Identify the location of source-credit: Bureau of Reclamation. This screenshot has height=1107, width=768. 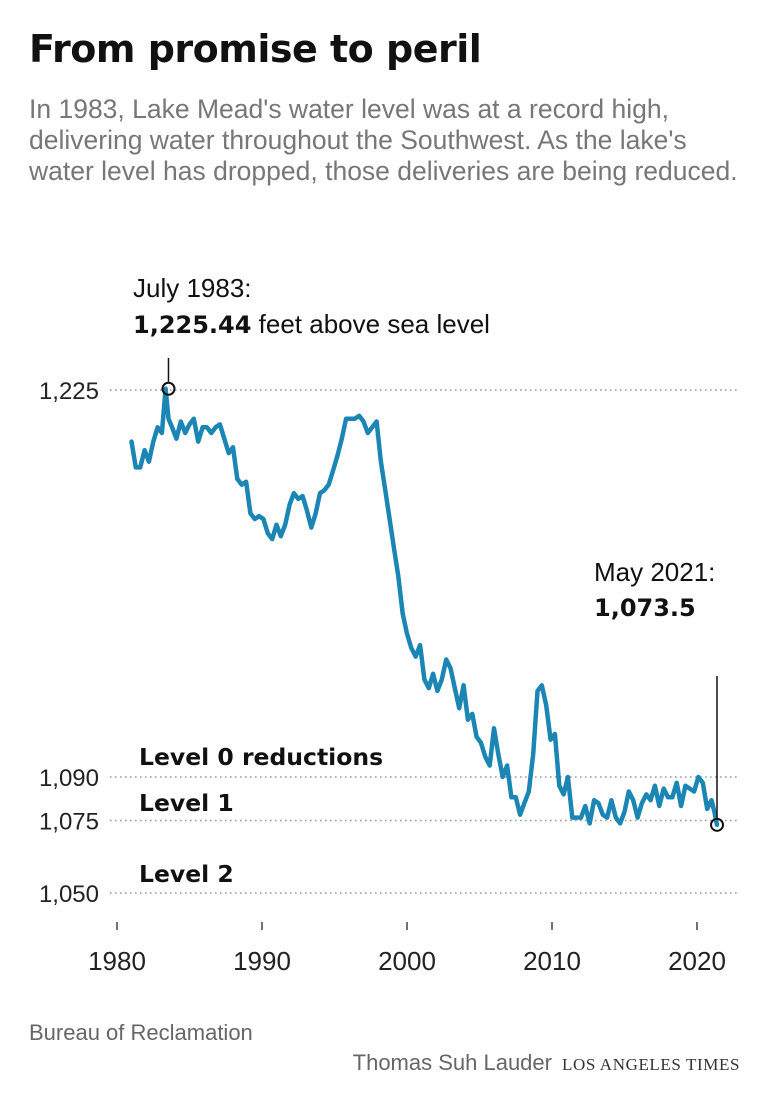
(141, 1032).